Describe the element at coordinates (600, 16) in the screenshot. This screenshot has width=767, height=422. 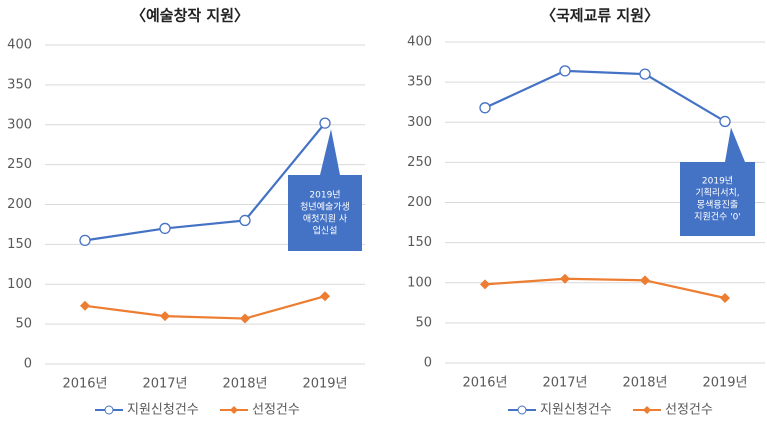
I see `chart-title: 〈국제교류 지원〉` at that location.